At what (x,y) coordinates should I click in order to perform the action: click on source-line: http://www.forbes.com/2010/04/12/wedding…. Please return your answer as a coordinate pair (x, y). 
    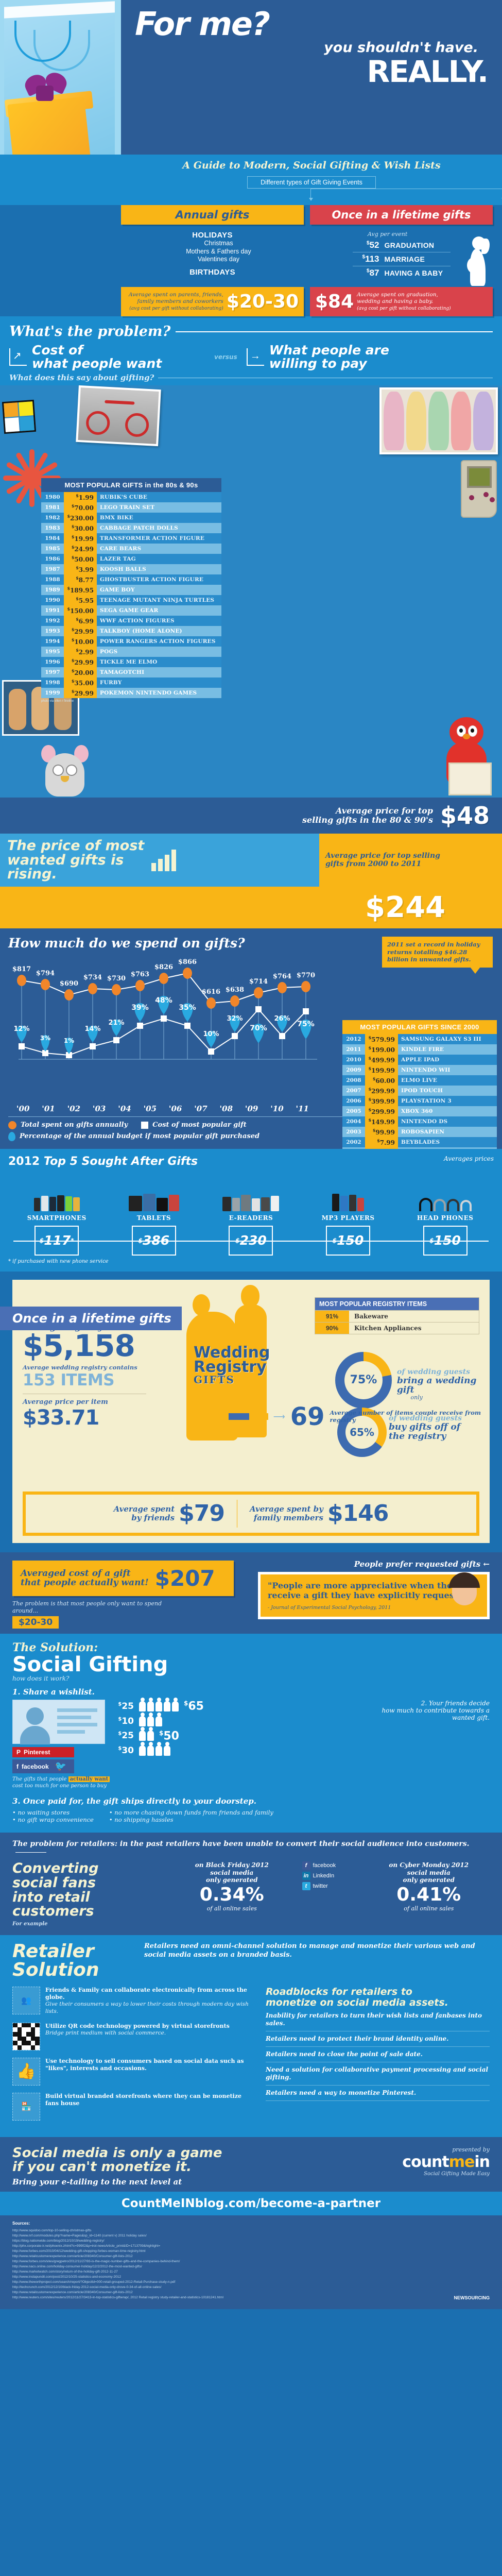
    Looking at the image, I should click on (79, 2251).